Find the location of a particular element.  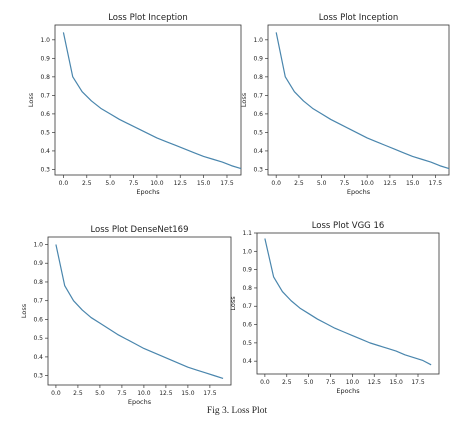

figure-caption: Fig 3. Loss Plot is located at coordinates (237, 411).